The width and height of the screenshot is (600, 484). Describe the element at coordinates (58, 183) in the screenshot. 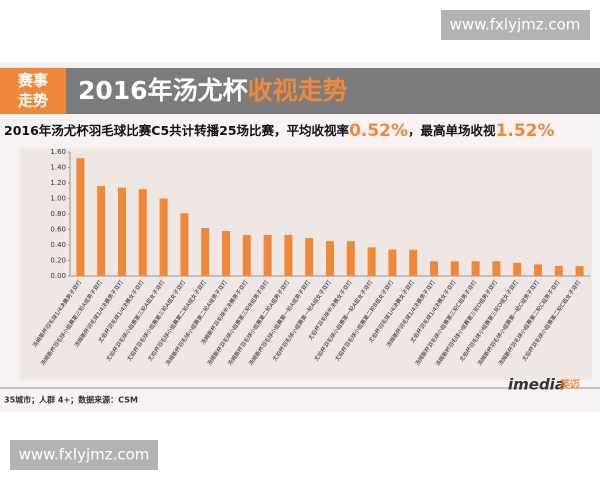

I see `y-tick-label: 1.20` at that location.